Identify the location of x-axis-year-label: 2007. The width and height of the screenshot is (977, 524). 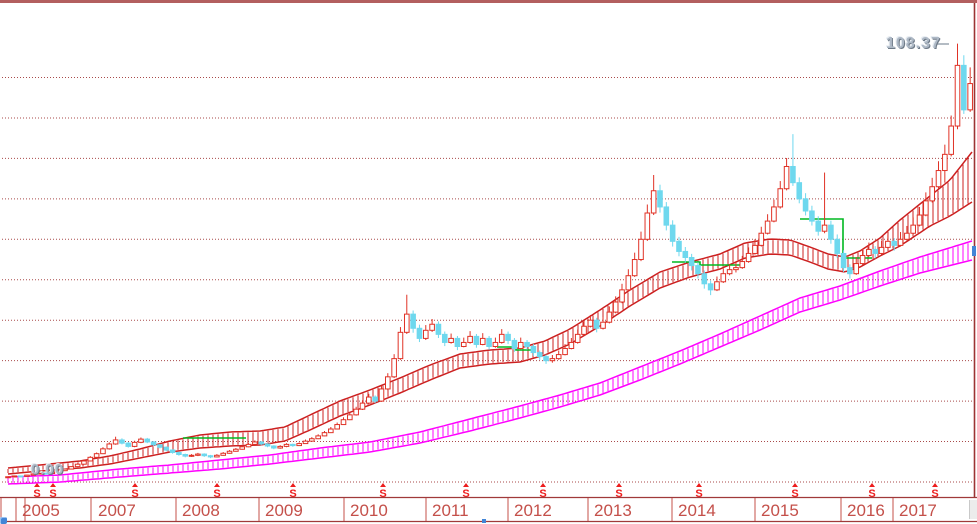
(117, 510).